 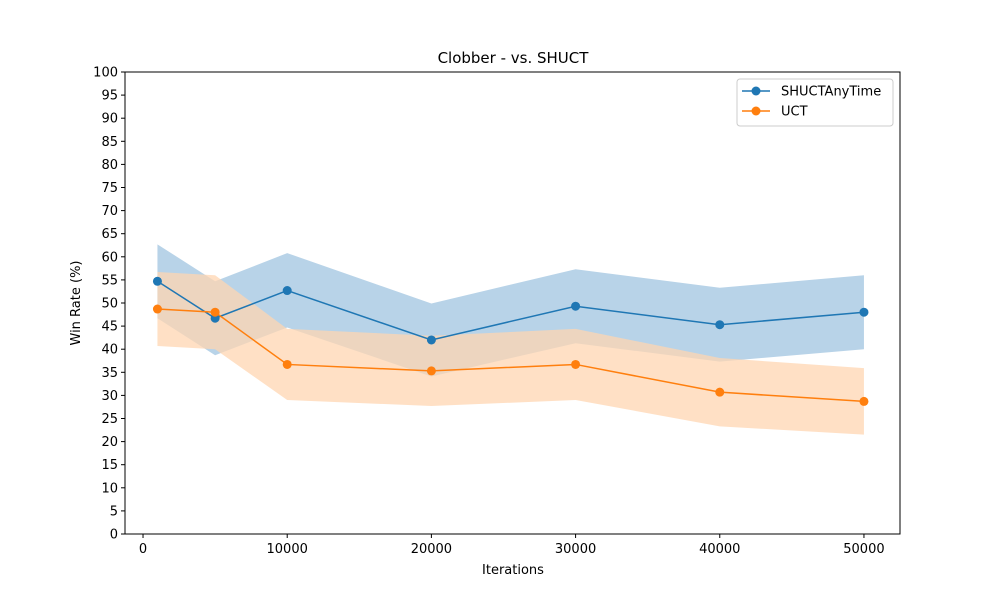 What do you see at coordinates (114, 535) in the screenshot?
I see `y-tick-label: 0` at bounding box center [114, 535].